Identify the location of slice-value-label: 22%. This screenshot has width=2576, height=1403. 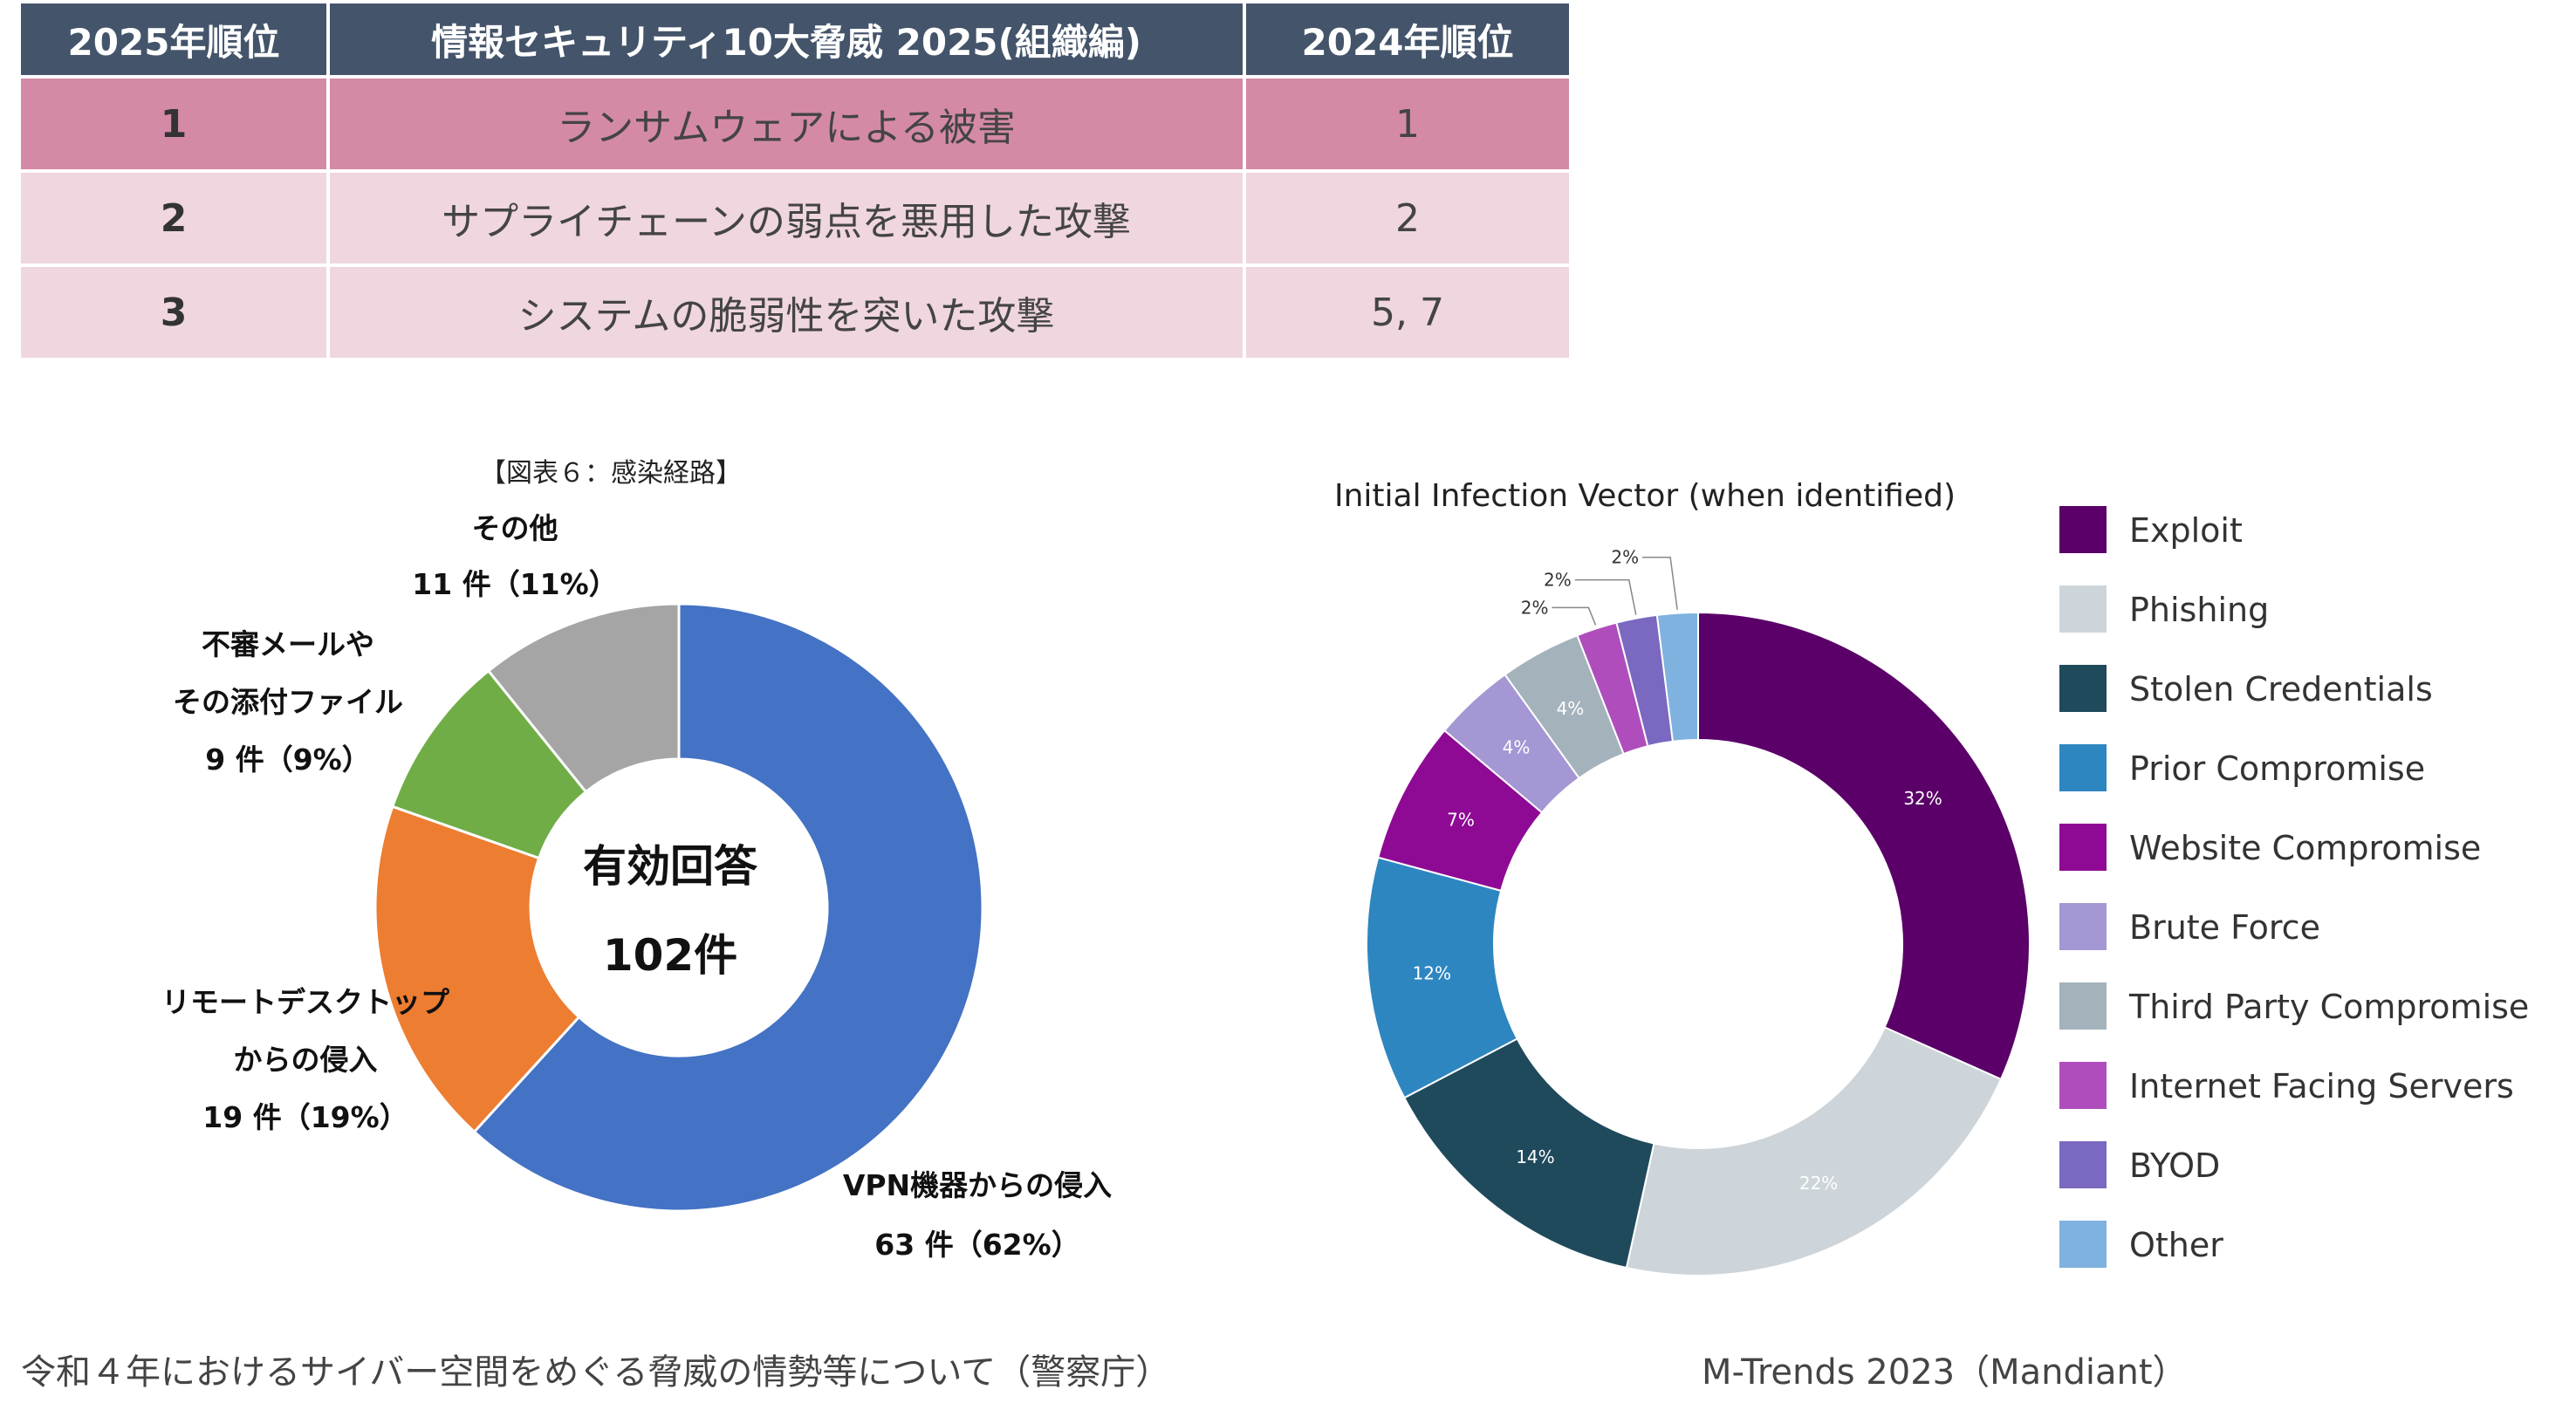
(1818, 1183).